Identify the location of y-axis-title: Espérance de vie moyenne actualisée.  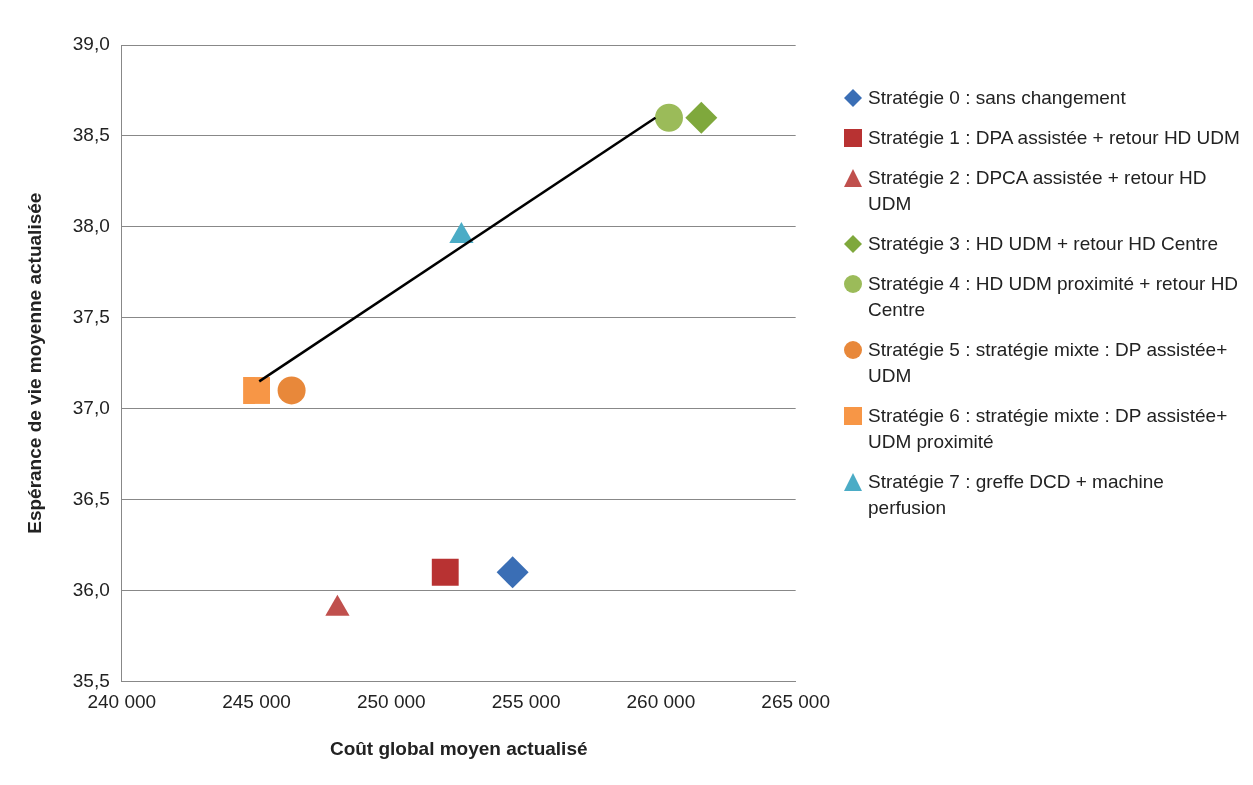
(34, 363).